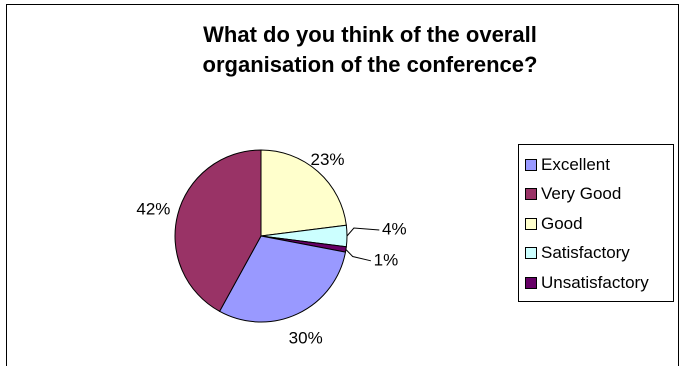 The width and height of the screenshot is (686, 366). What do you see at coordinates (531, 223) in the screenshot?
I see `legend-swatch-good` at bounding box center [531, 223].